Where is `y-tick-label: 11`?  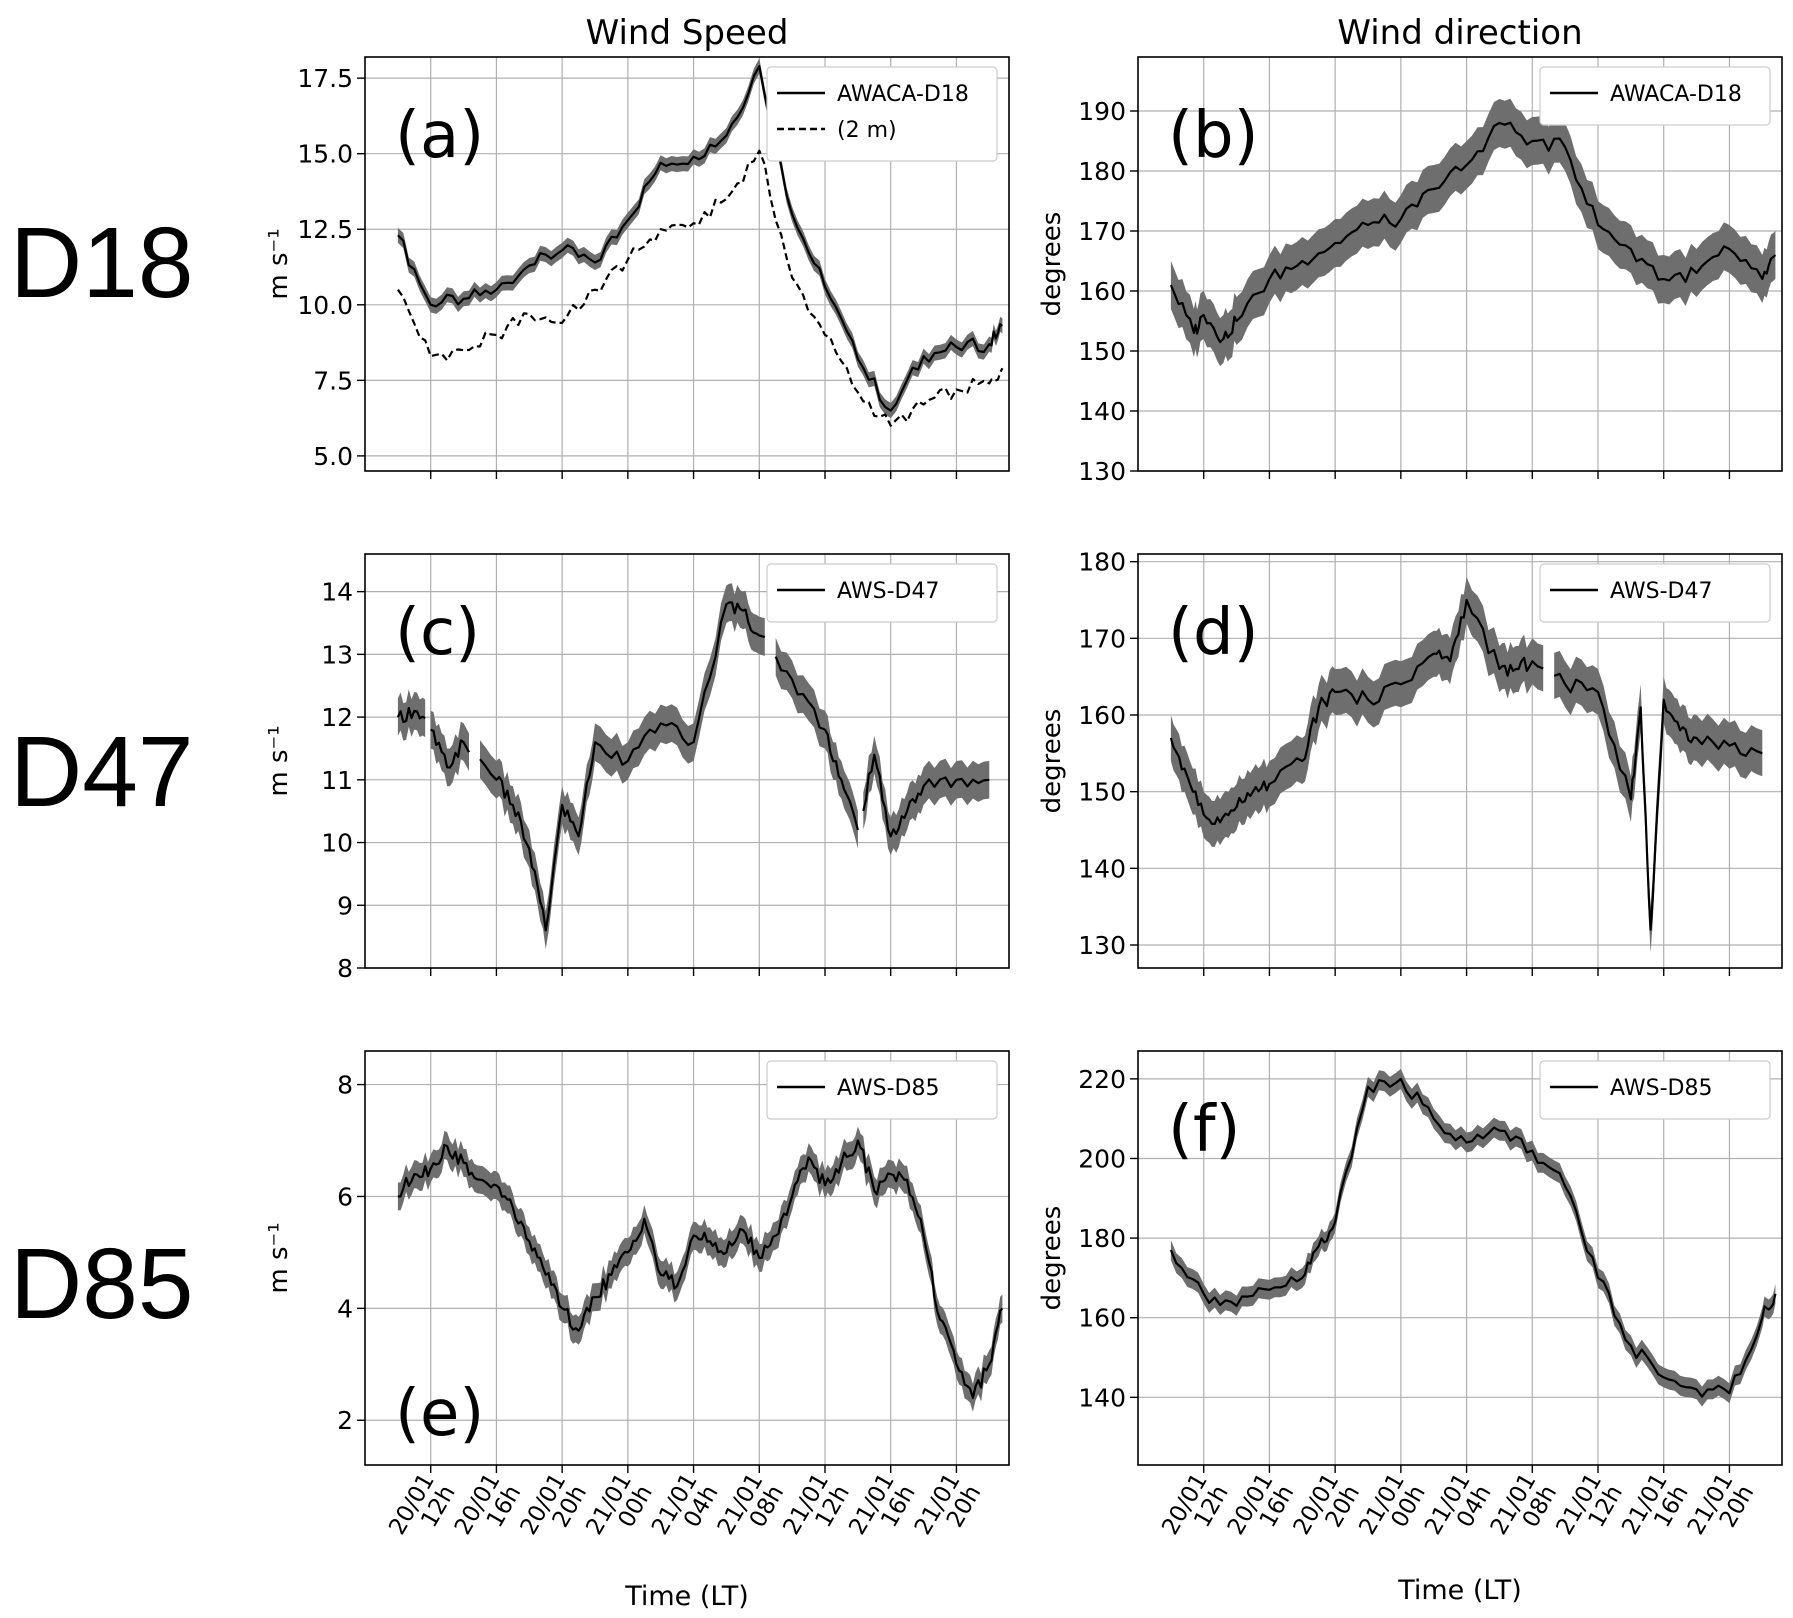
y-tick-label: 11 is located at coordinates (337, 780).